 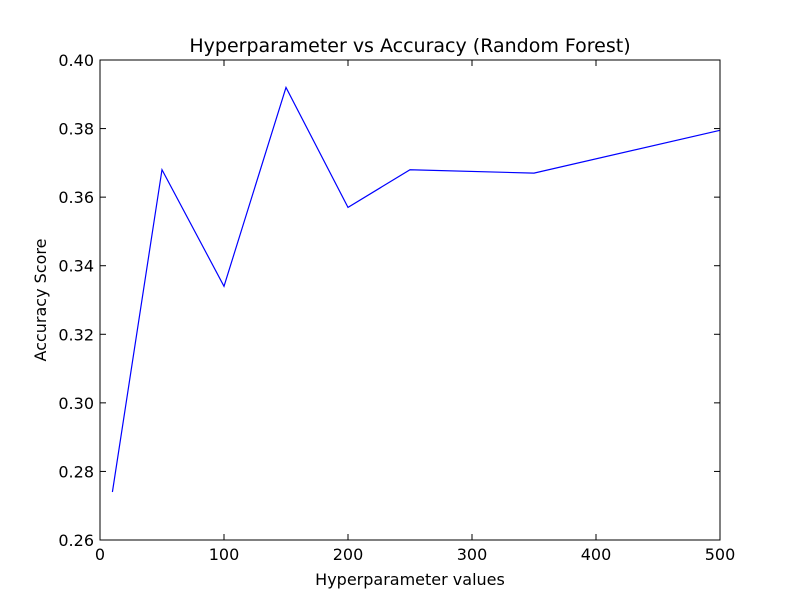 I want to click on x-tick-label: 0, so click(x=100, y=554).